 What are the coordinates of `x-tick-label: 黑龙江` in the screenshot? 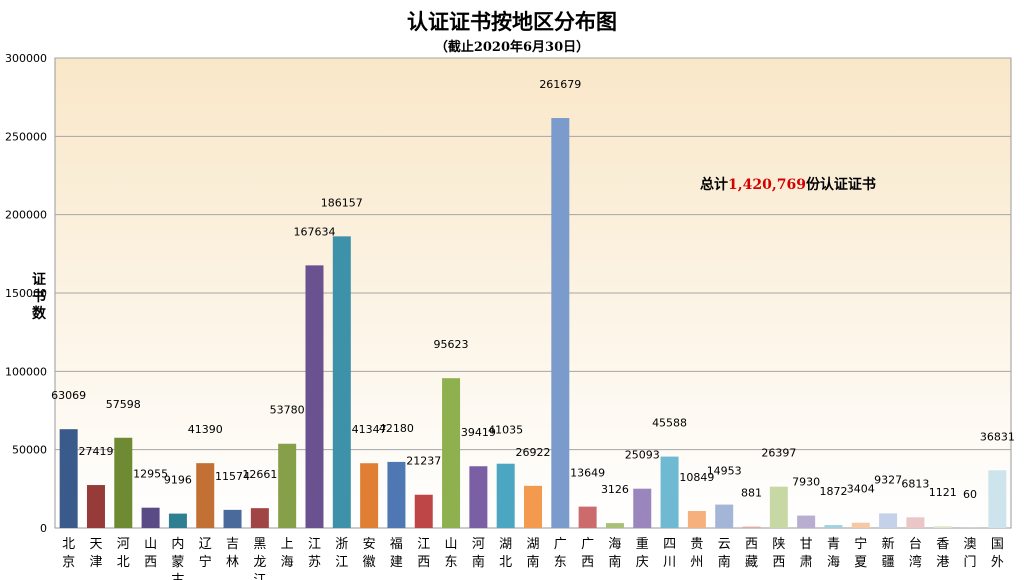 It's located at (259, 558).